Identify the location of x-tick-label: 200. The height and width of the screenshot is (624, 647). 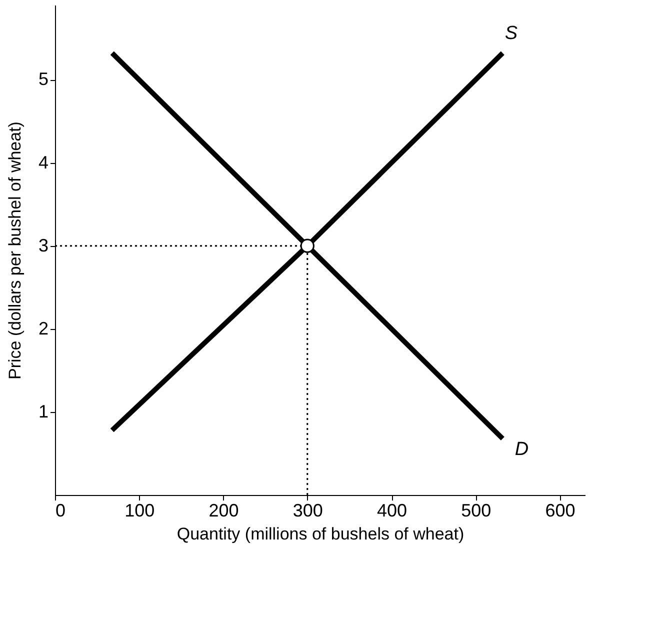
(223, 510).